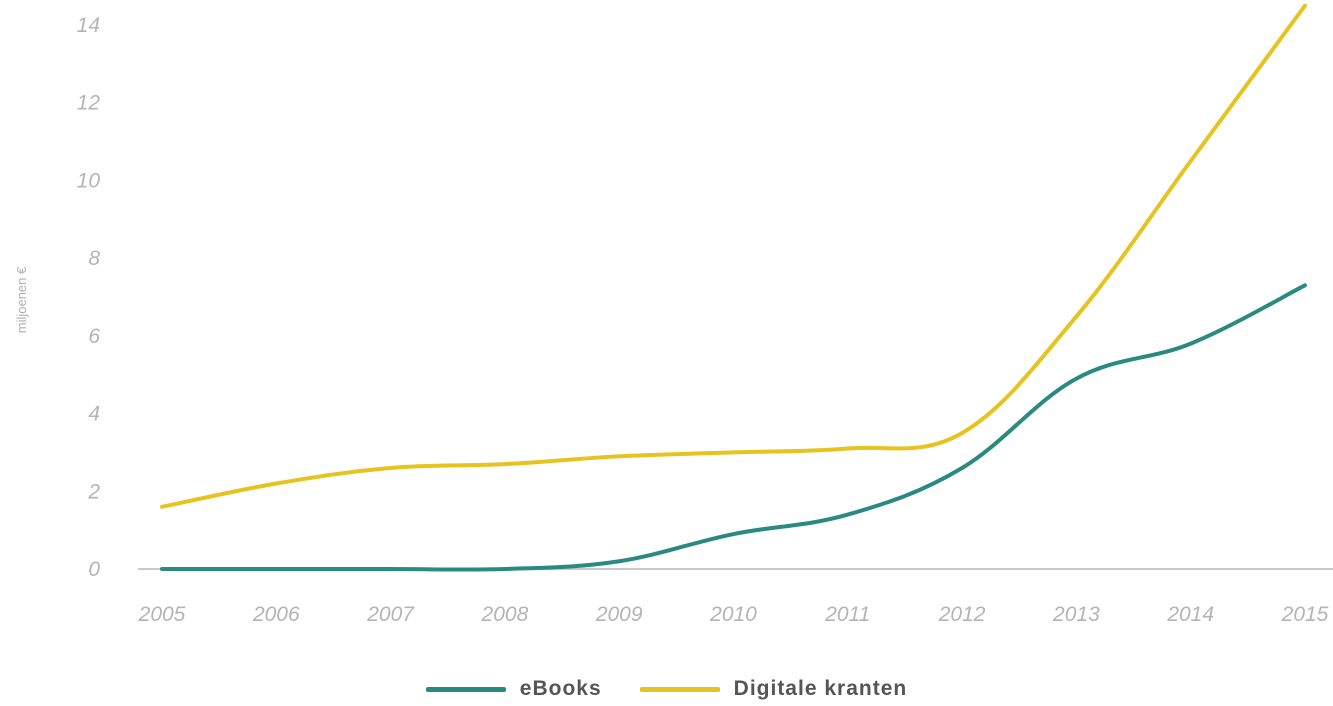  I want to click on x-tick-label: 2011, so click(847, 614).